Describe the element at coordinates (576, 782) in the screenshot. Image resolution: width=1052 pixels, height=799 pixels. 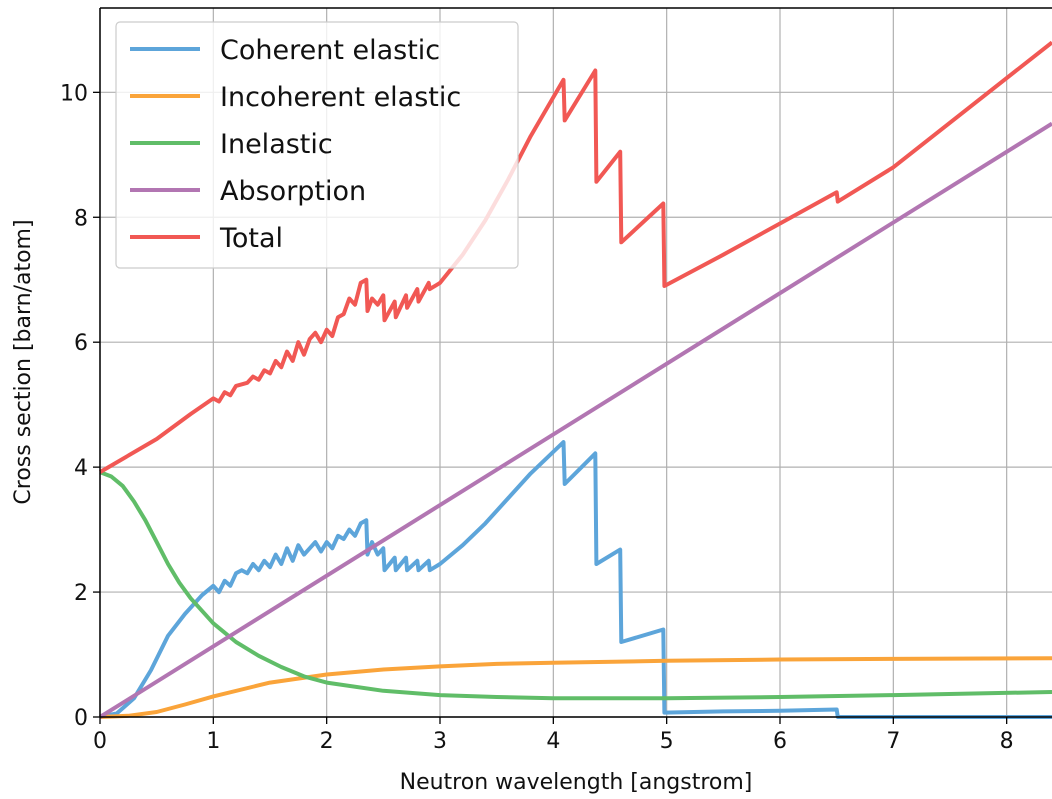
I see `x-axis-title: Neutron wavelength [angstrom]` at that location.